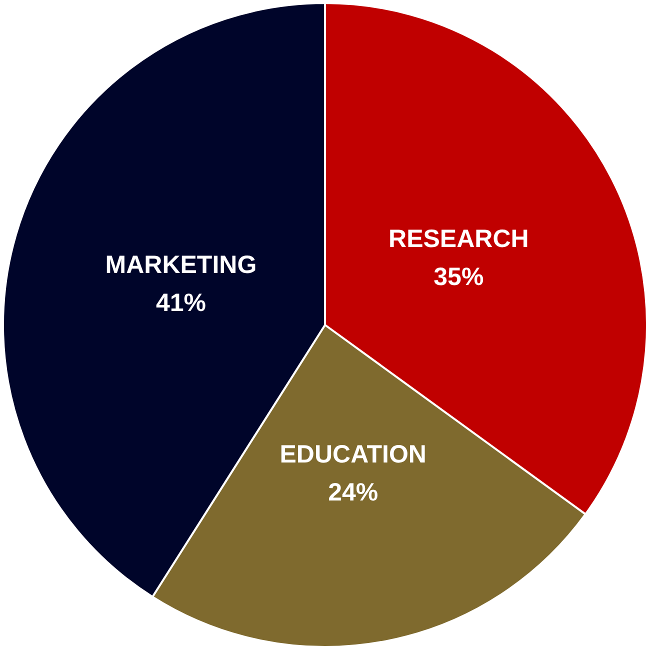  What do you see at coordinates (181, 303) in the screenshot?
I see `data-label: 41%` at bounding box center [181, 303].